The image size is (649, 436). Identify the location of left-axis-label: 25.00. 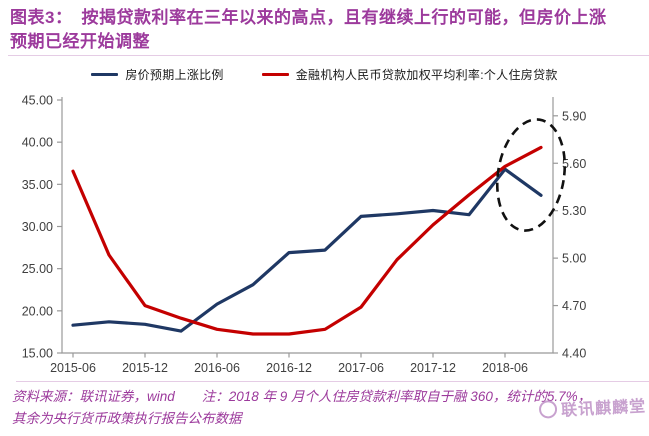
(37, 269).